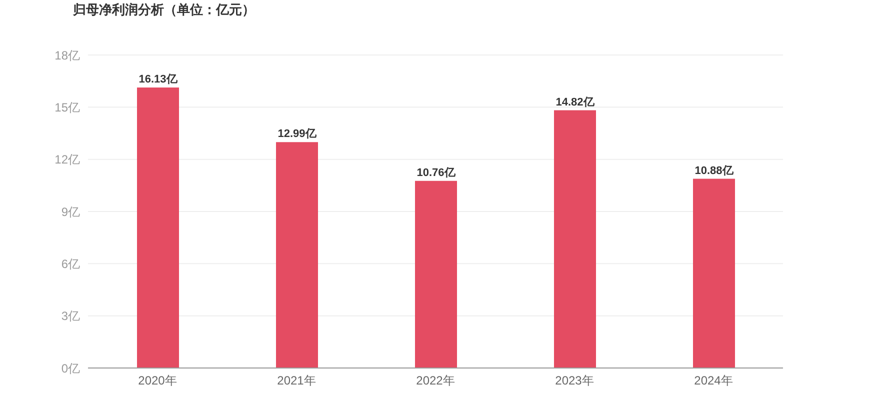 The height and width of the screenshot is (417, 870). Describe the element at coordinates (298, 134) in the screenshot. I see `data-label: 12.99亿` at that location.